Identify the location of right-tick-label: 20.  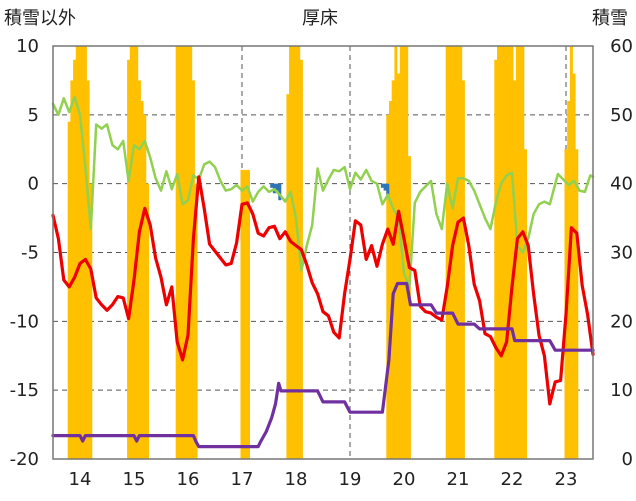
(621, 321).